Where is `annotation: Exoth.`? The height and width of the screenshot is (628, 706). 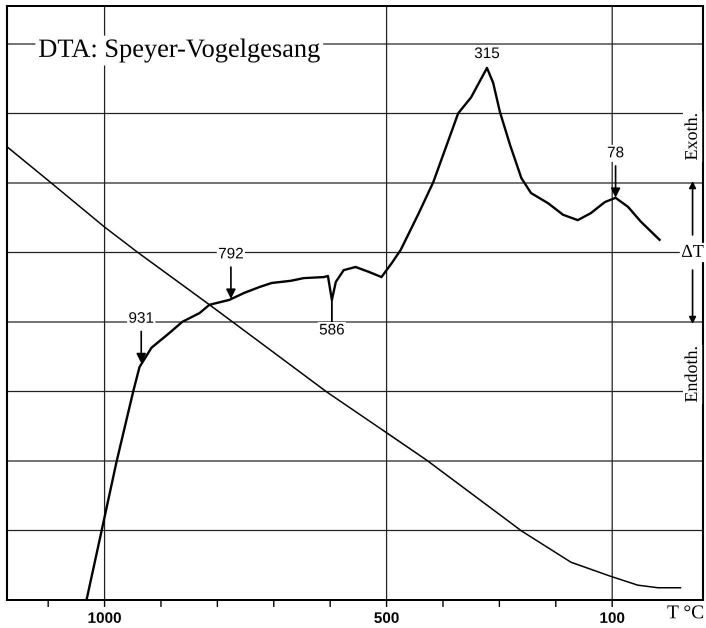 annotation: Exoth. is located at coordinates (691, 137).